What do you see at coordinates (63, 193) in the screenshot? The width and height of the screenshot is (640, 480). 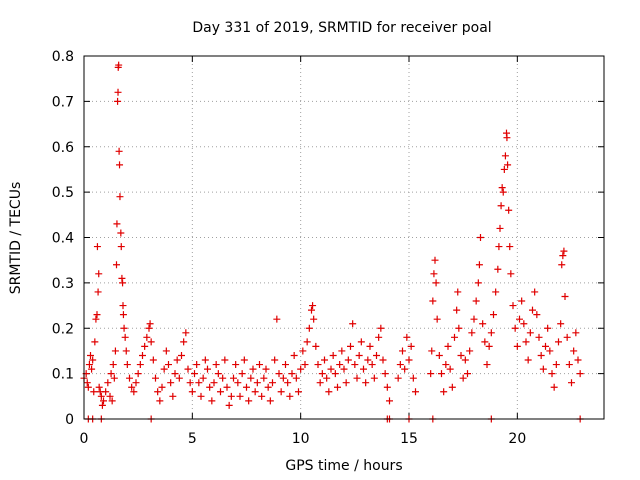 I see `y-tick-label: 0.5` at bounding box center [63, 193].